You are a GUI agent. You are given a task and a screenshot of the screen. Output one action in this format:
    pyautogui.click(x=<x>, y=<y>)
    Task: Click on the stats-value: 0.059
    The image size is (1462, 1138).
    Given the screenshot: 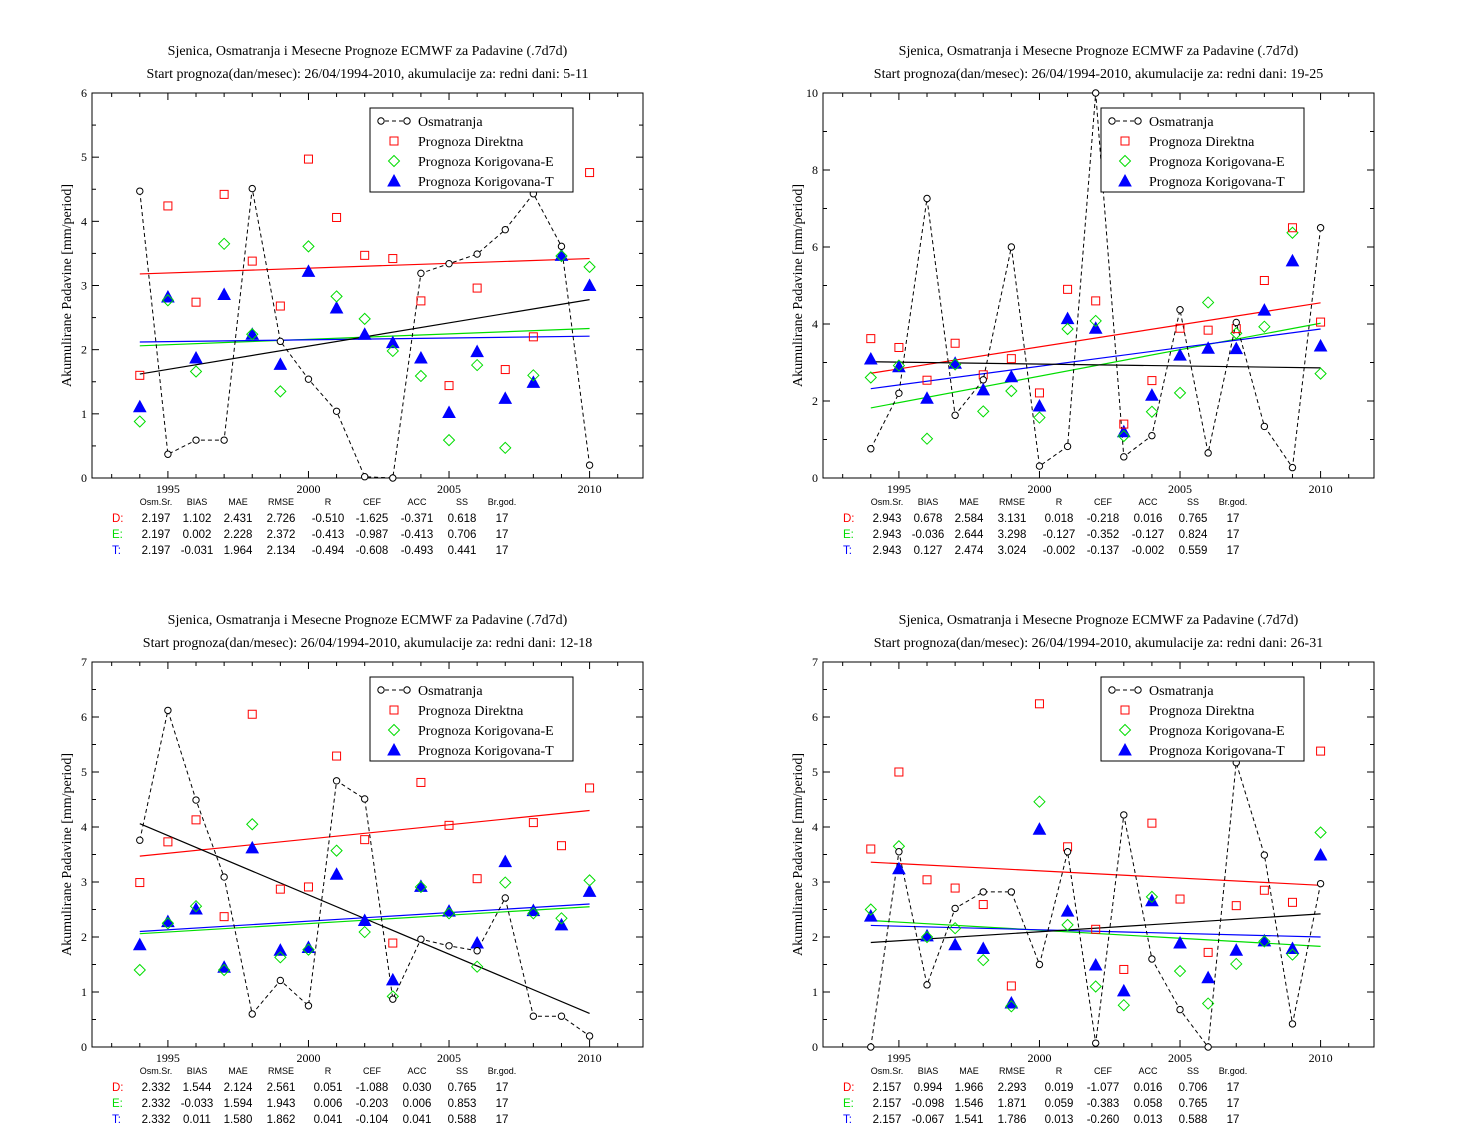 What is the action you would take?
    pyautogui.click(x=1059, y=1104)
    